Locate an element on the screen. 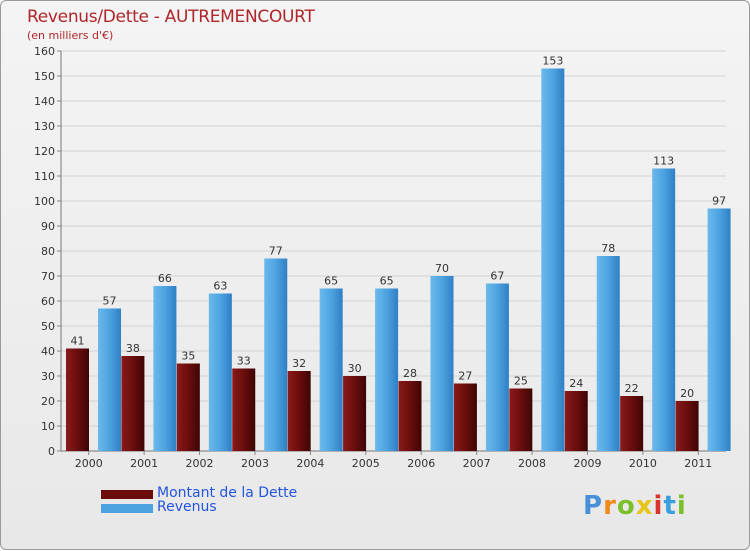 The width and height of the screenshot is (750, 551). legend-label-debt: Montant de la Dette is located at coordinates (227, 493).